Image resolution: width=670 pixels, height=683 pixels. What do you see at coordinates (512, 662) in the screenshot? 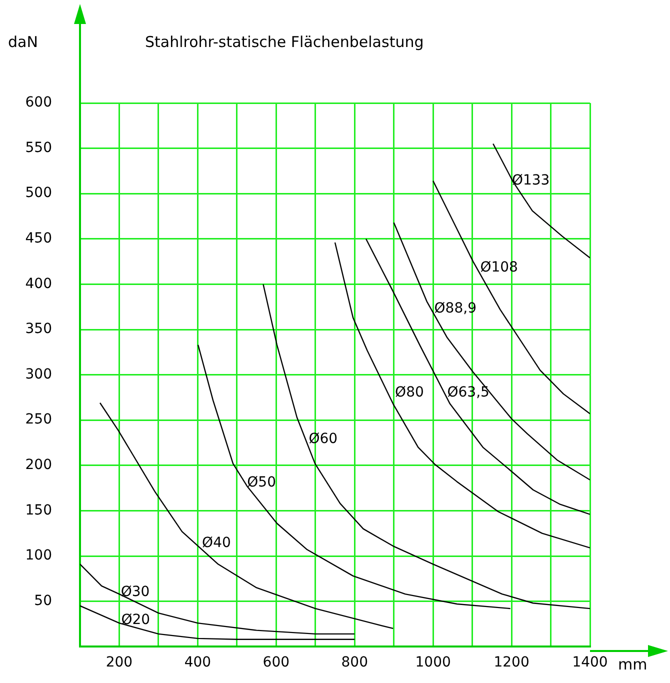
I see `x-tick-label: 1200` at bounding box center [512, 662].